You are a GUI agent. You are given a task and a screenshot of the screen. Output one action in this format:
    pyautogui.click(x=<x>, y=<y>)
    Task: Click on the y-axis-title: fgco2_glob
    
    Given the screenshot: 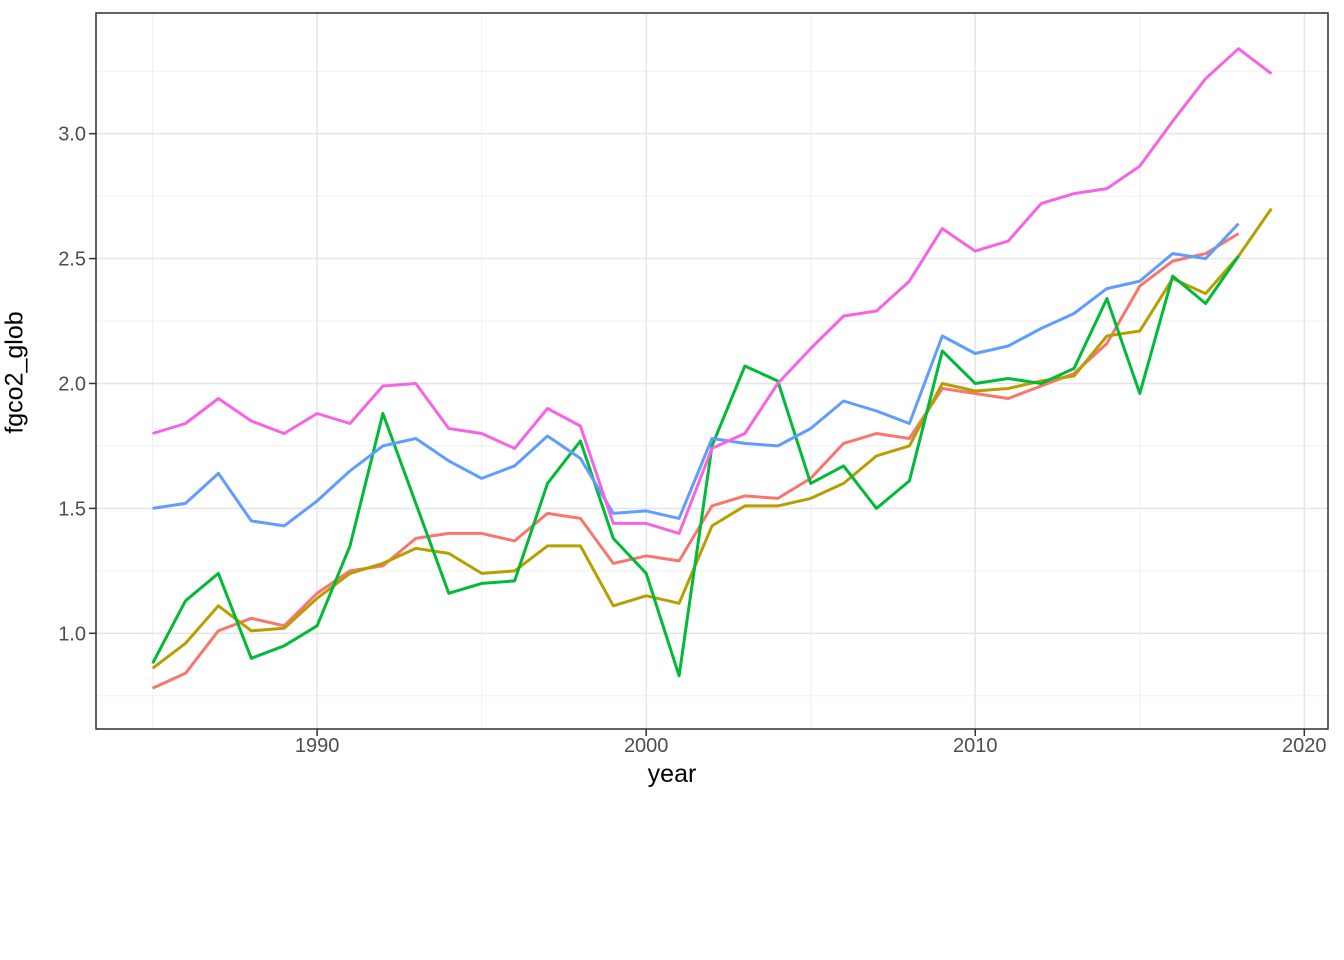 What is the action you would take?
    pyautogui.click(x=14, y=372)
    